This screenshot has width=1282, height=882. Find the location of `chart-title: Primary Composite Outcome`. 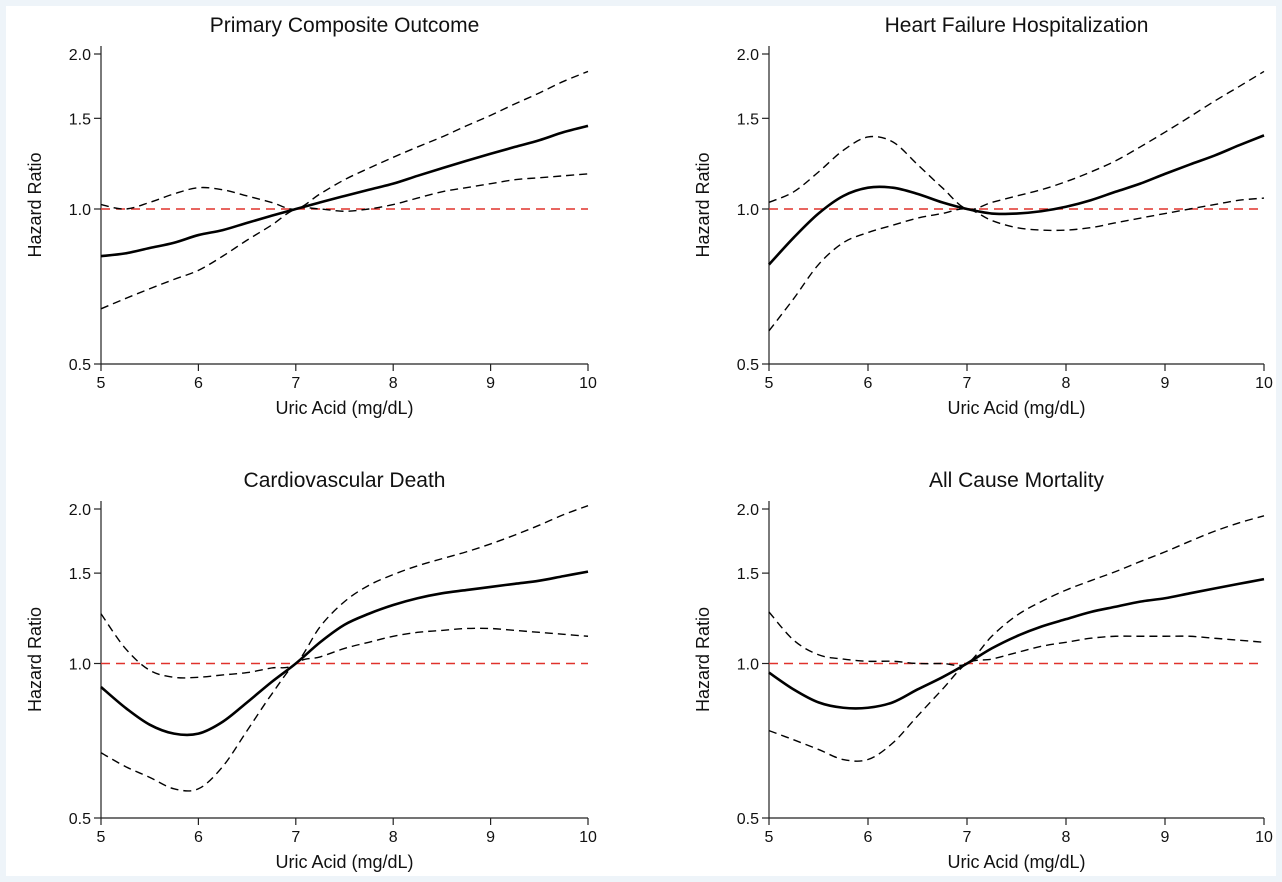

chart-title: Primary Composite Outcome is located at coordinates (345, 25).